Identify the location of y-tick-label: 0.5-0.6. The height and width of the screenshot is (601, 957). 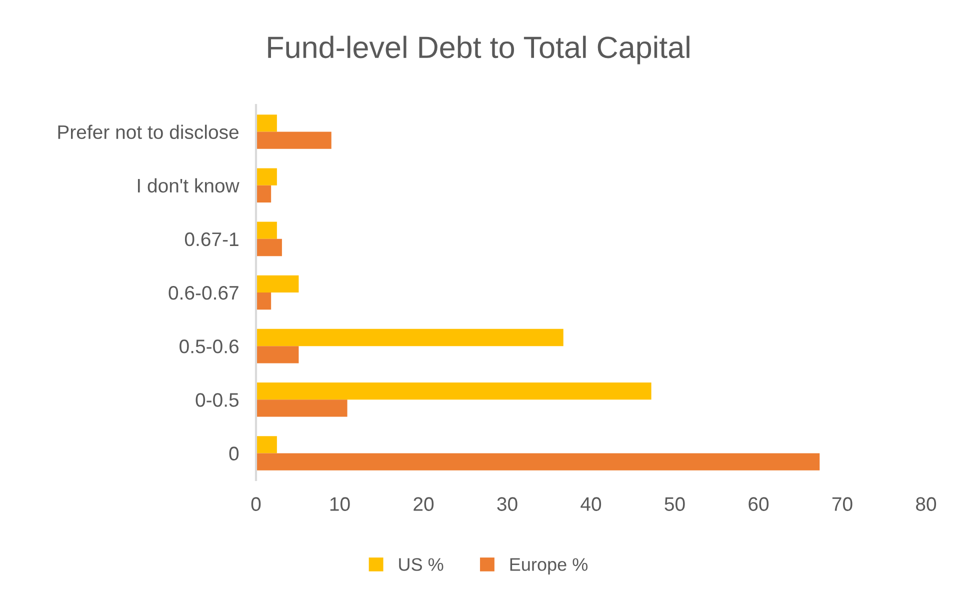
(209, 347).